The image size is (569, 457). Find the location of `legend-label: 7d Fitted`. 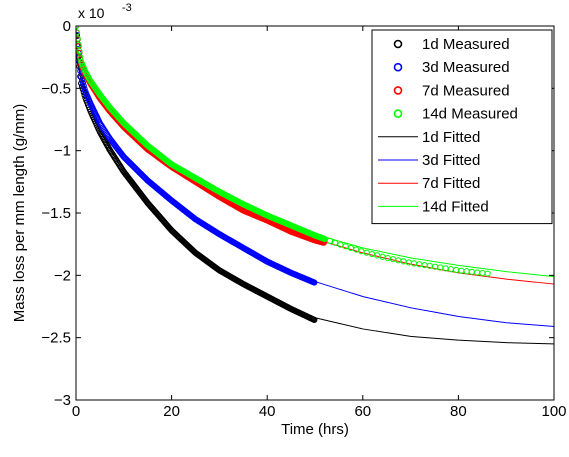

legend-label: 7d Fitted is located at coordinates (451, 183).